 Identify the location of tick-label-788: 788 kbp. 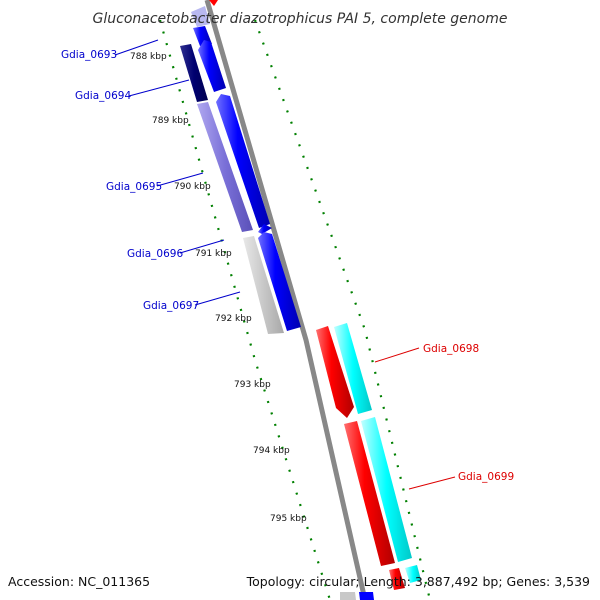
(148, 57).